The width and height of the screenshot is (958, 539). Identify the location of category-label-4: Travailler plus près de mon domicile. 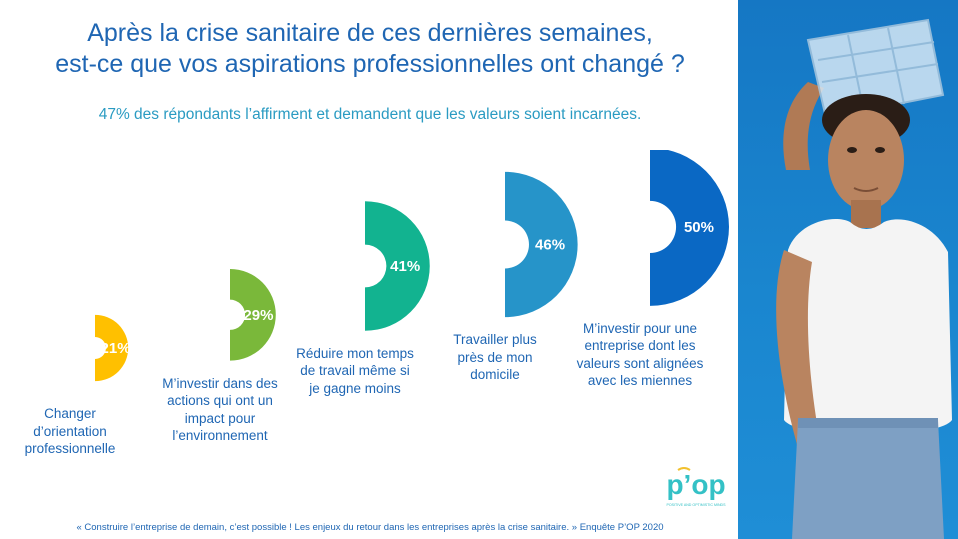
(495, 357).